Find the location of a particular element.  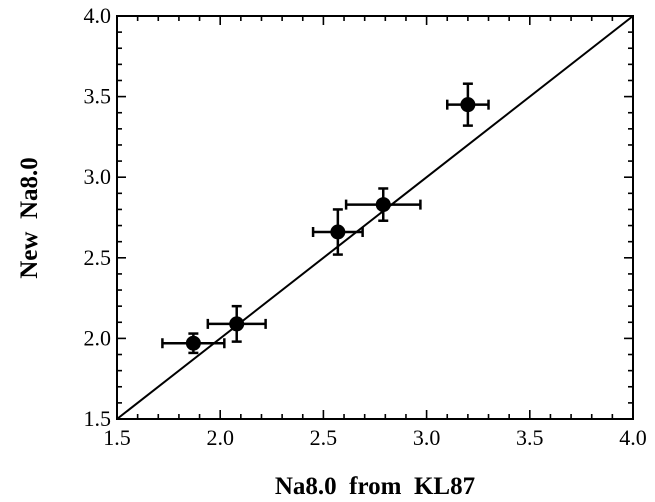

x-axis-title: Na8.0 from KL87 is located at coordinates (375, 486).